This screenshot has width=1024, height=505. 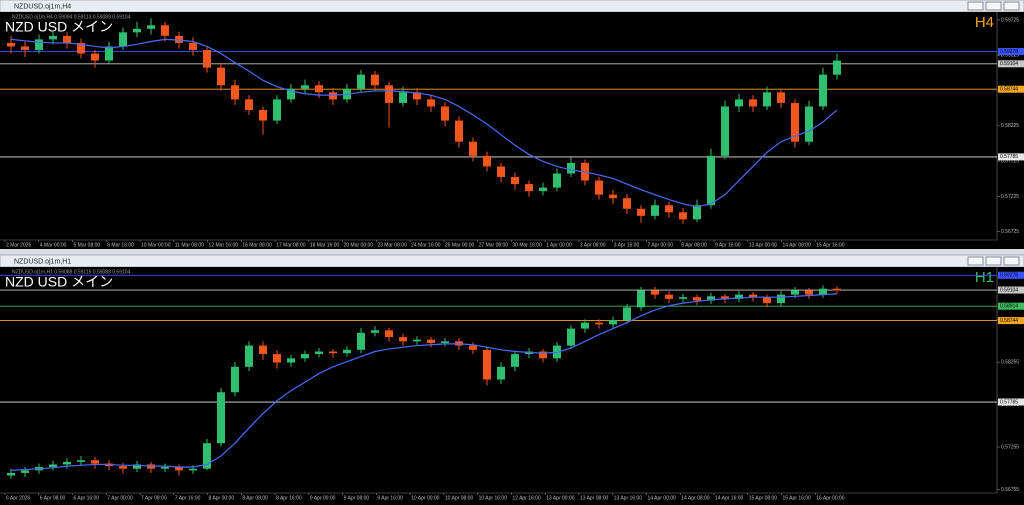 What do you see at coordinates (19, 245) in the screenshot?
I see `x-tick-label: 2 Mar 2026` at bounding box center [19, 245].